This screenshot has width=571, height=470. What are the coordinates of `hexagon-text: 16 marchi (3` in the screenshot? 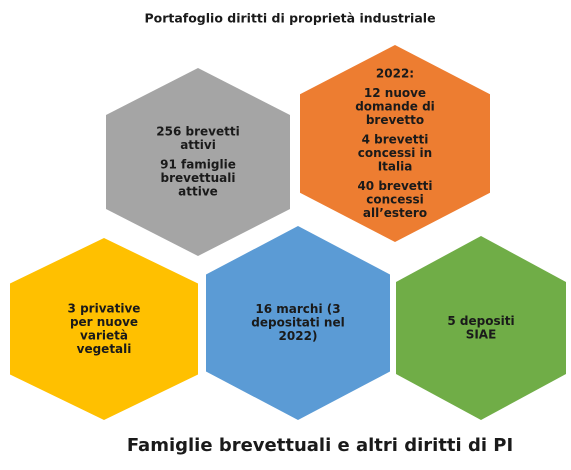 It's located at (297, 309).